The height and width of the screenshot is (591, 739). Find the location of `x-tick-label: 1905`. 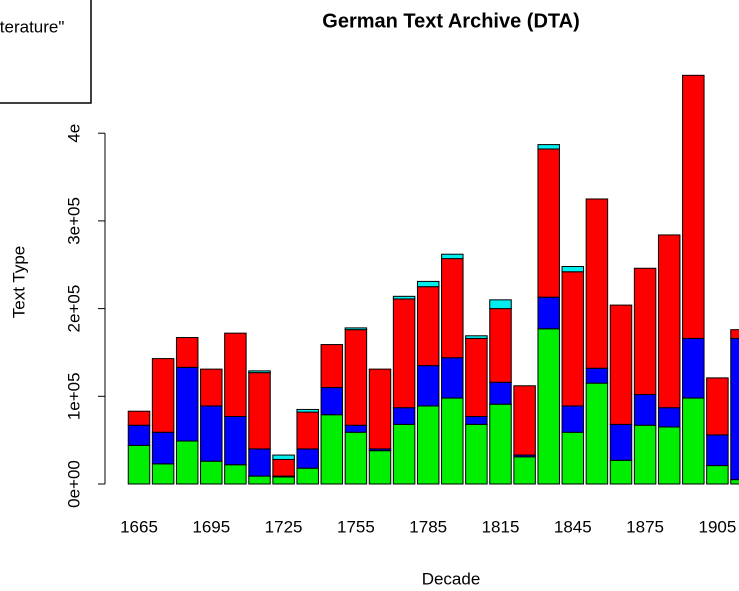

x-tick-label: 1905 is located at coordinates (717, 526).